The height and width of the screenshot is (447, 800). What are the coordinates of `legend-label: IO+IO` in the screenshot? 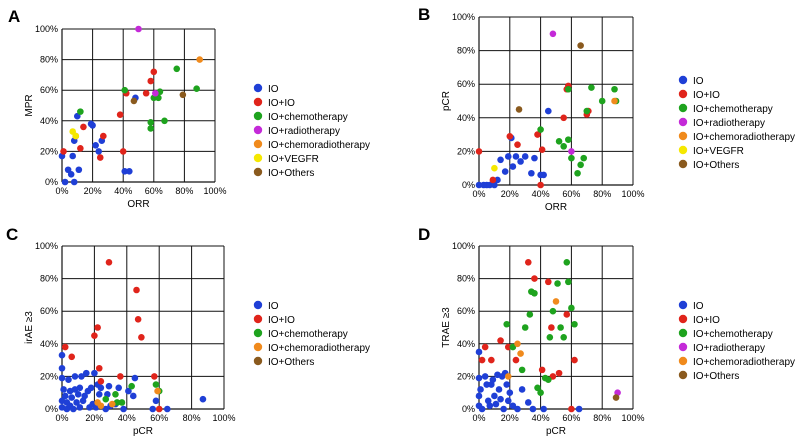 It's located at (706, 320).